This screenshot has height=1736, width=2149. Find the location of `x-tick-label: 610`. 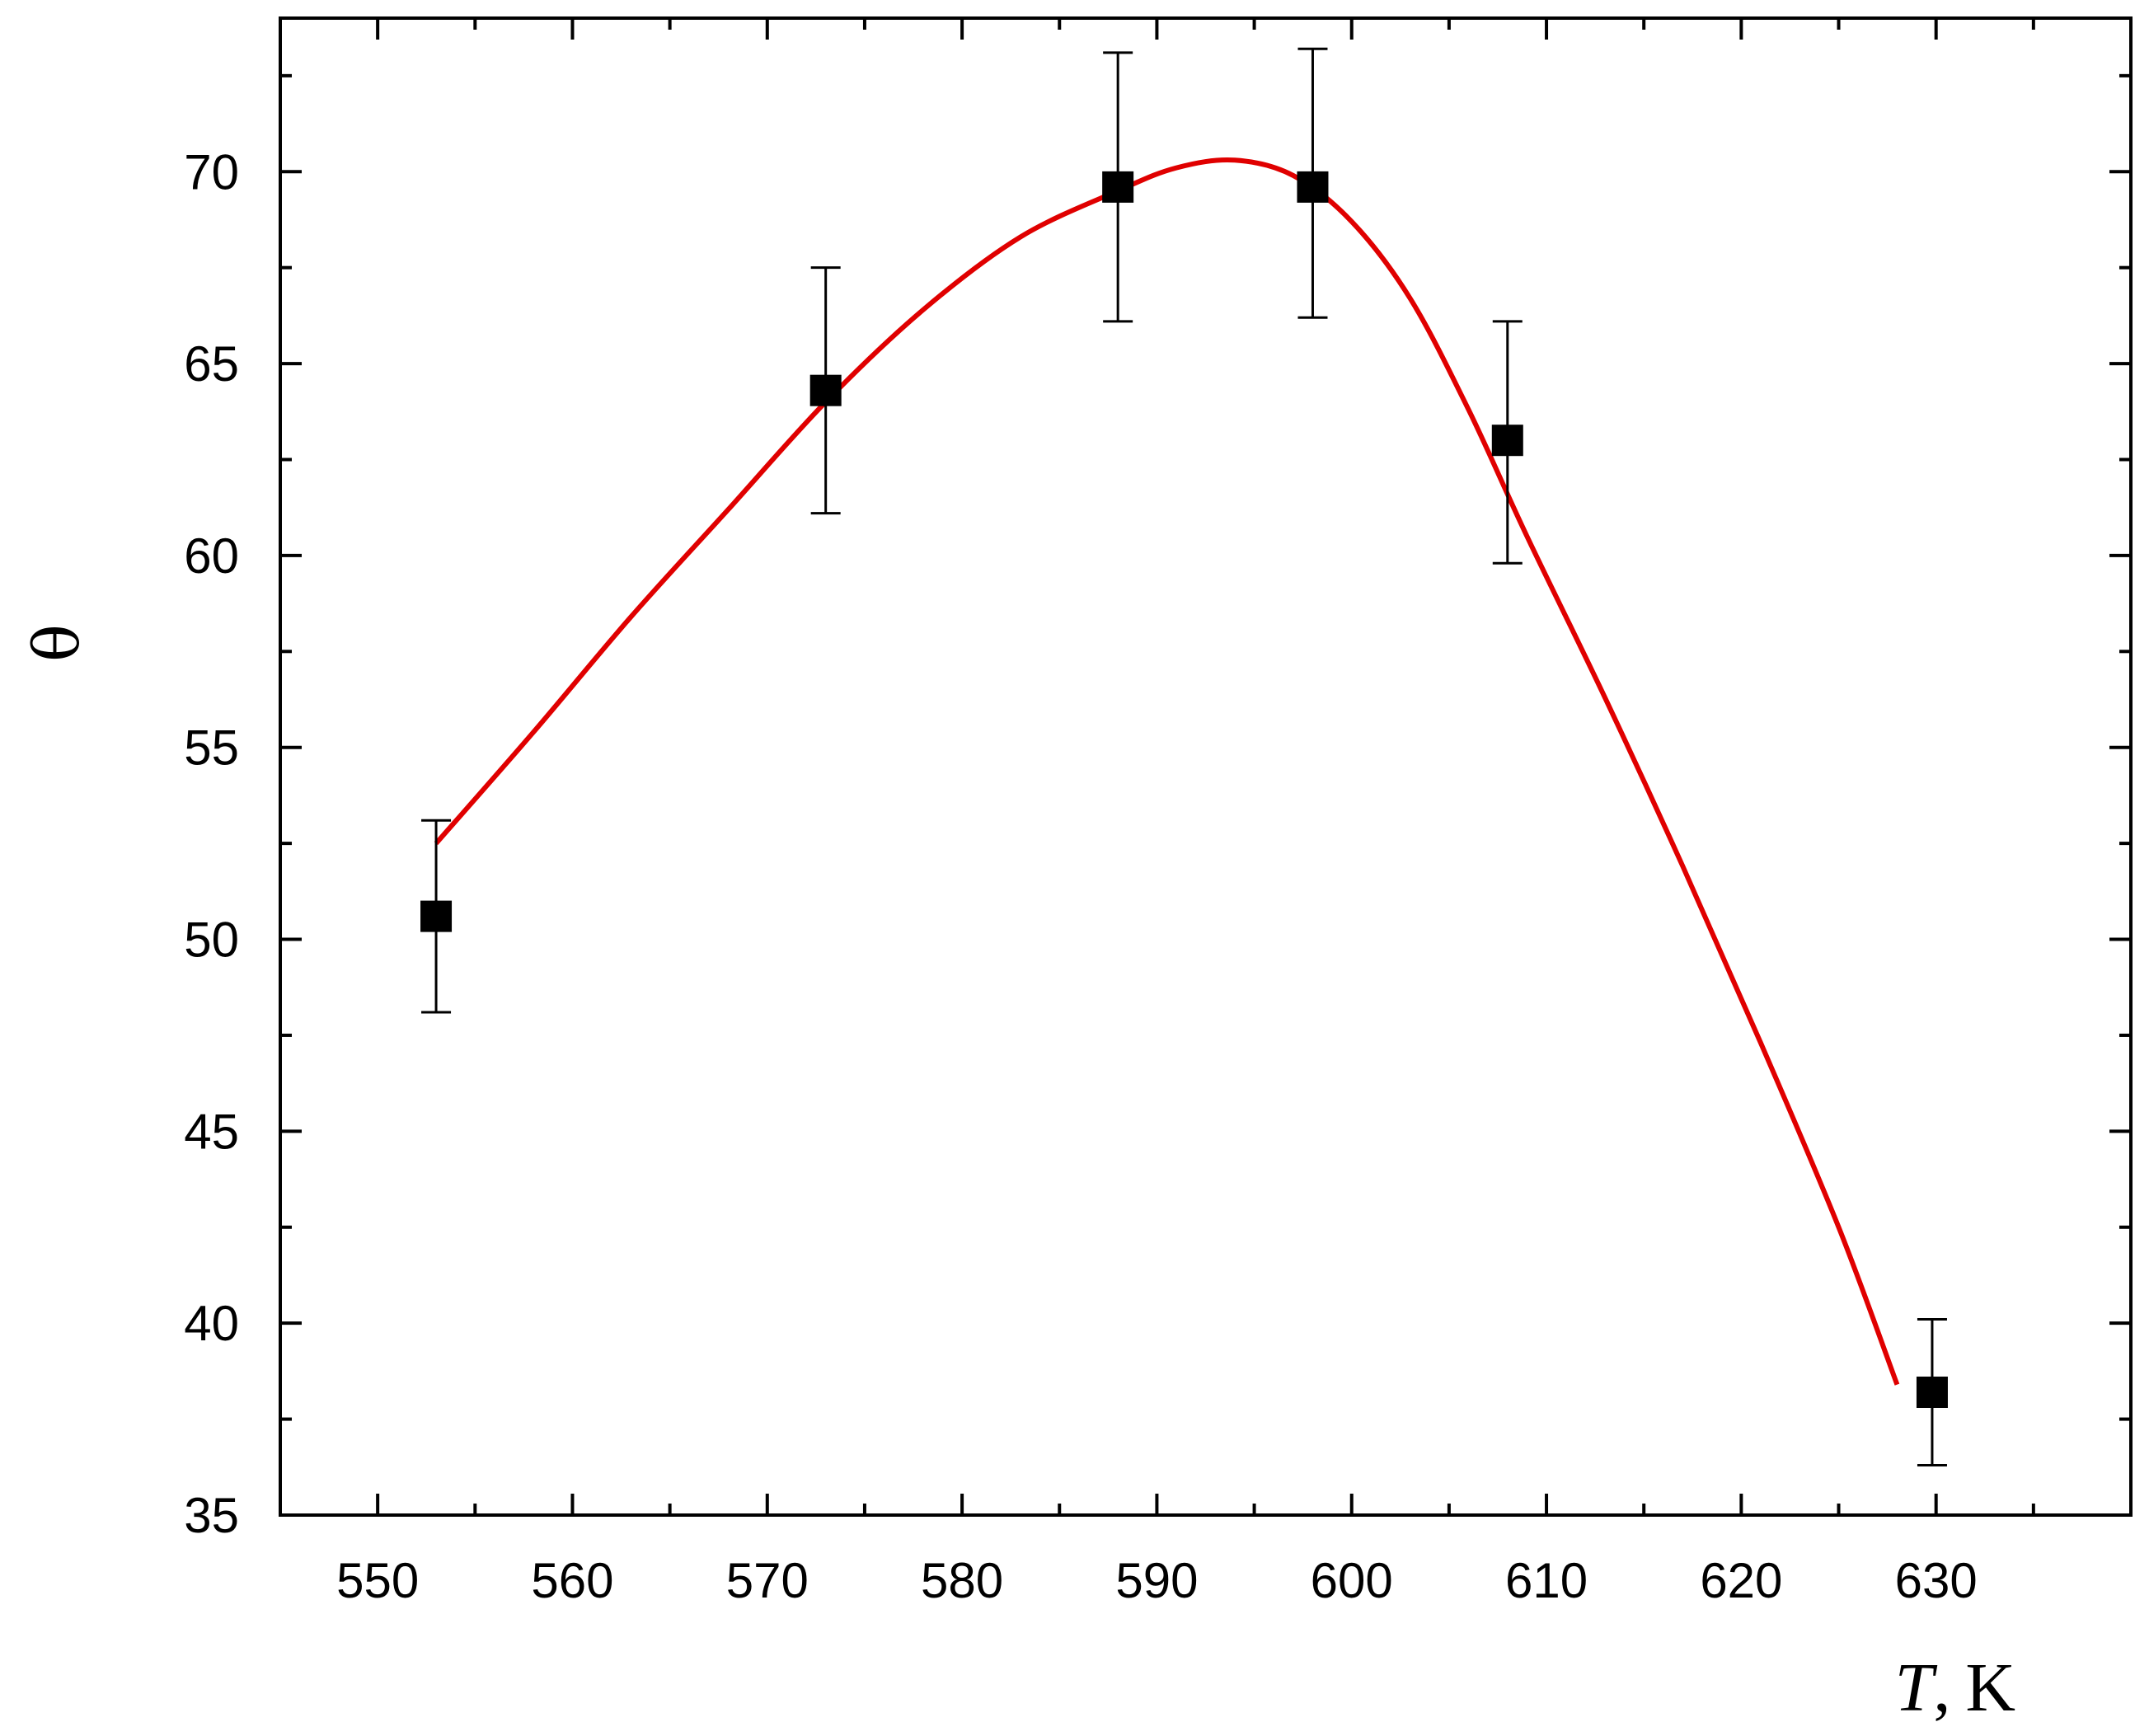

x-tick-label: 610 is located at coordinates (1546, 1580).